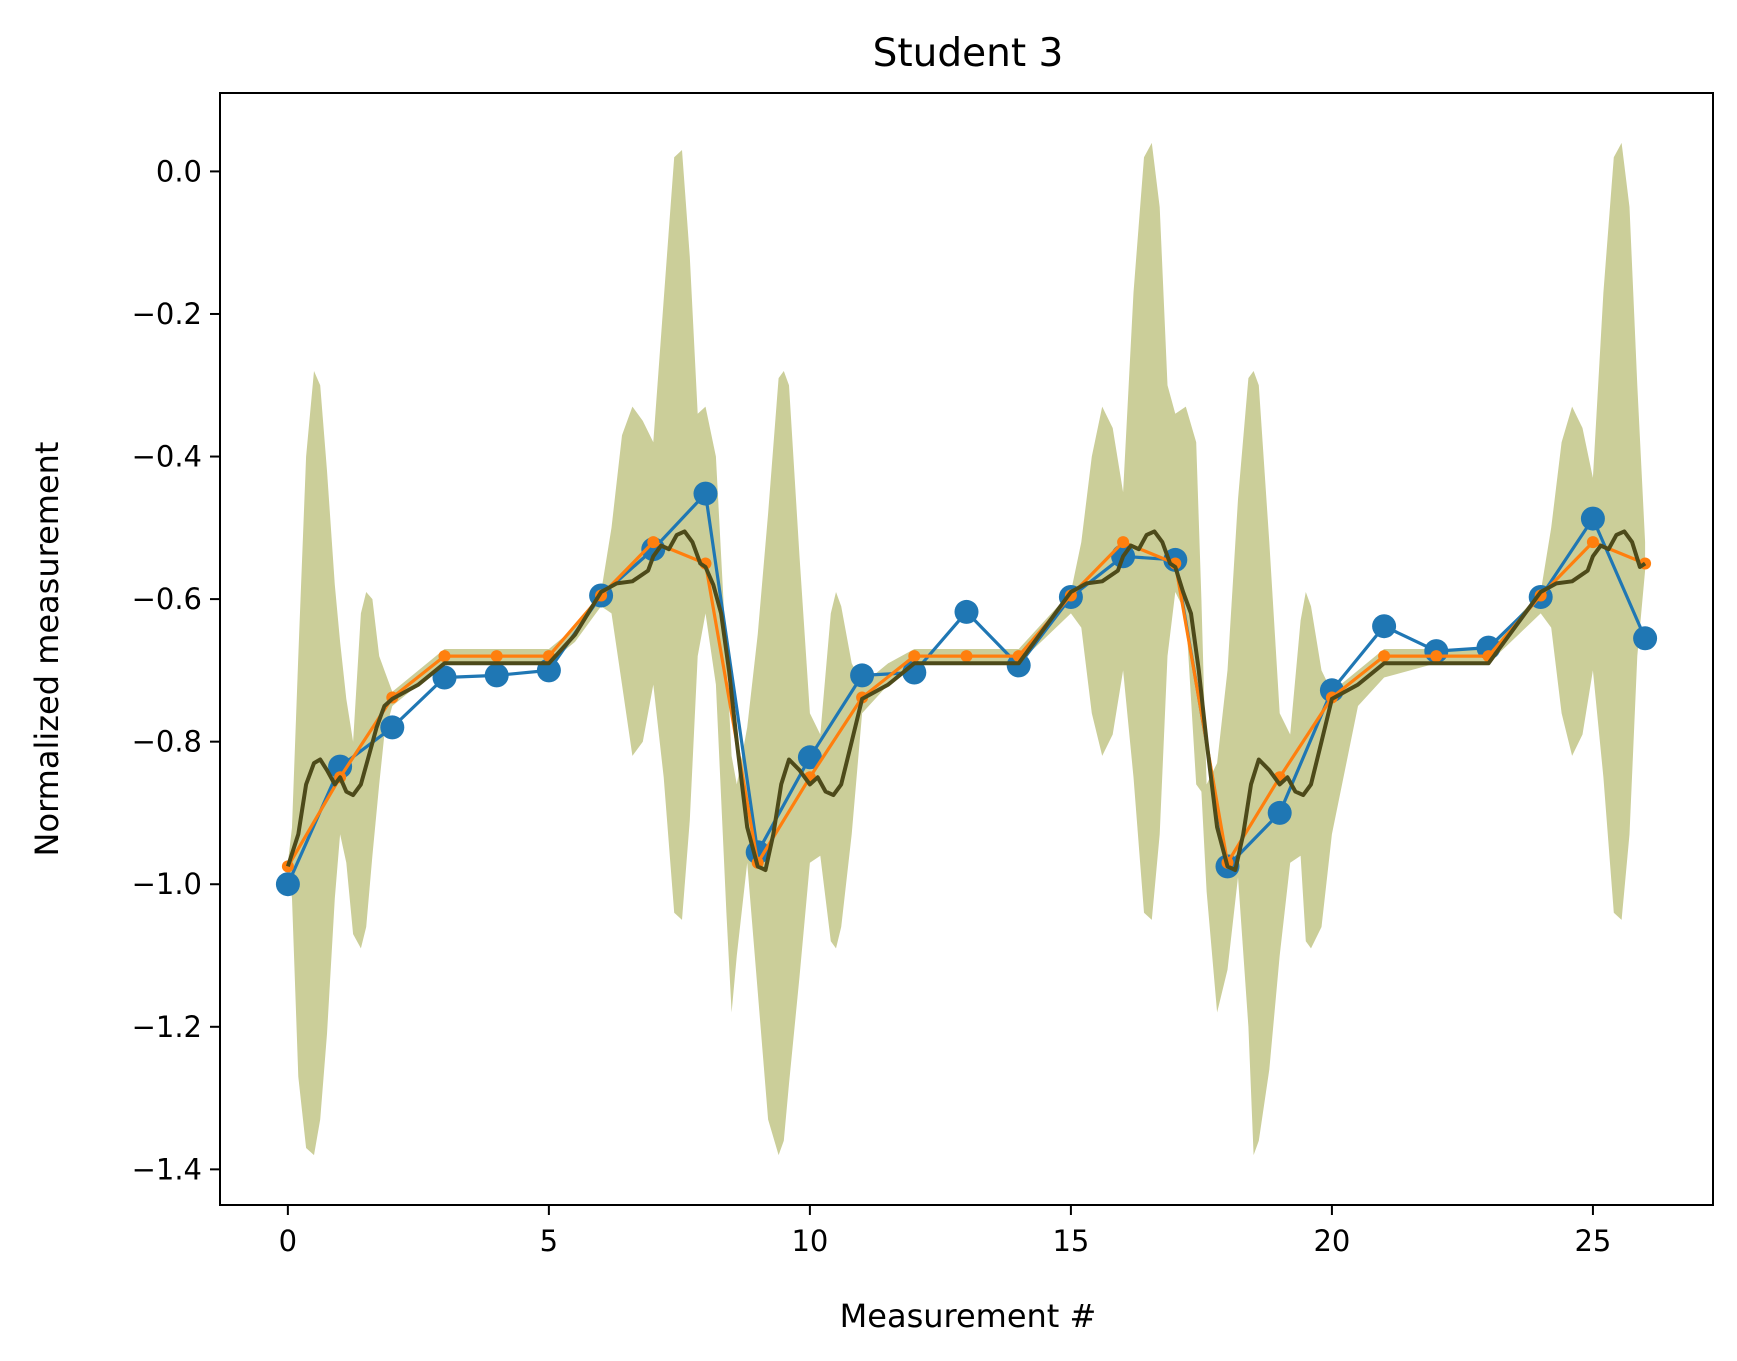 The width and height of the screenshot is (1737, 1361). What do you see at coordinates (1070, 1241) in the screenshot?
I see `x-tick-label: 15` at bounding box center [1070, 1241].